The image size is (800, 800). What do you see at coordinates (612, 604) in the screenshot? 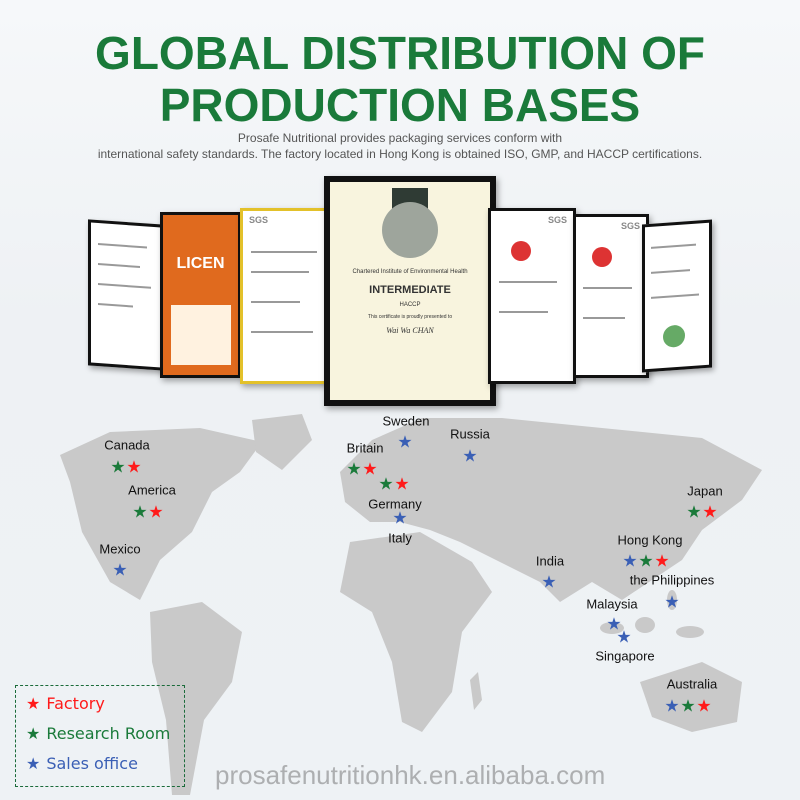
I see `location-label-malaysia: Malaysia` at bounding box center [612, 604].